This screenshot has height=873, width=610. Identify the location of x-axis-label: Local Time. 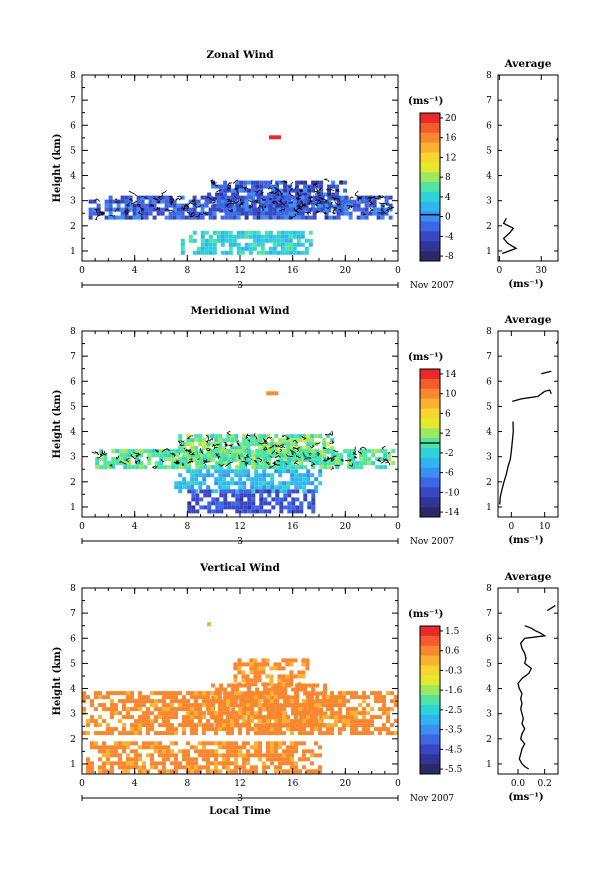
(240, 811).